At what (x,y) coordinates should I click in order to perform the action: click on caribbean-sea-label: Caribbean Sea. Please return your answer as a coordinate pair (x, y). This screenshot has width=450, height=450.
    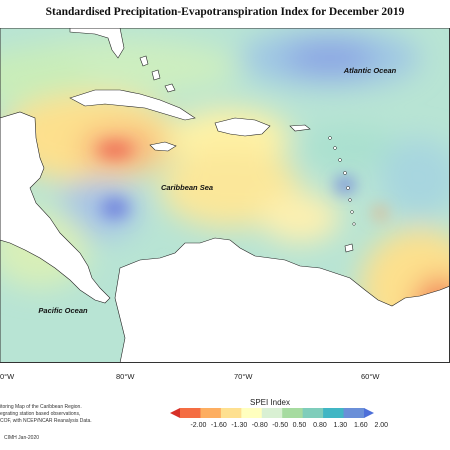
    Looking at the image, I should click on (187, 187).